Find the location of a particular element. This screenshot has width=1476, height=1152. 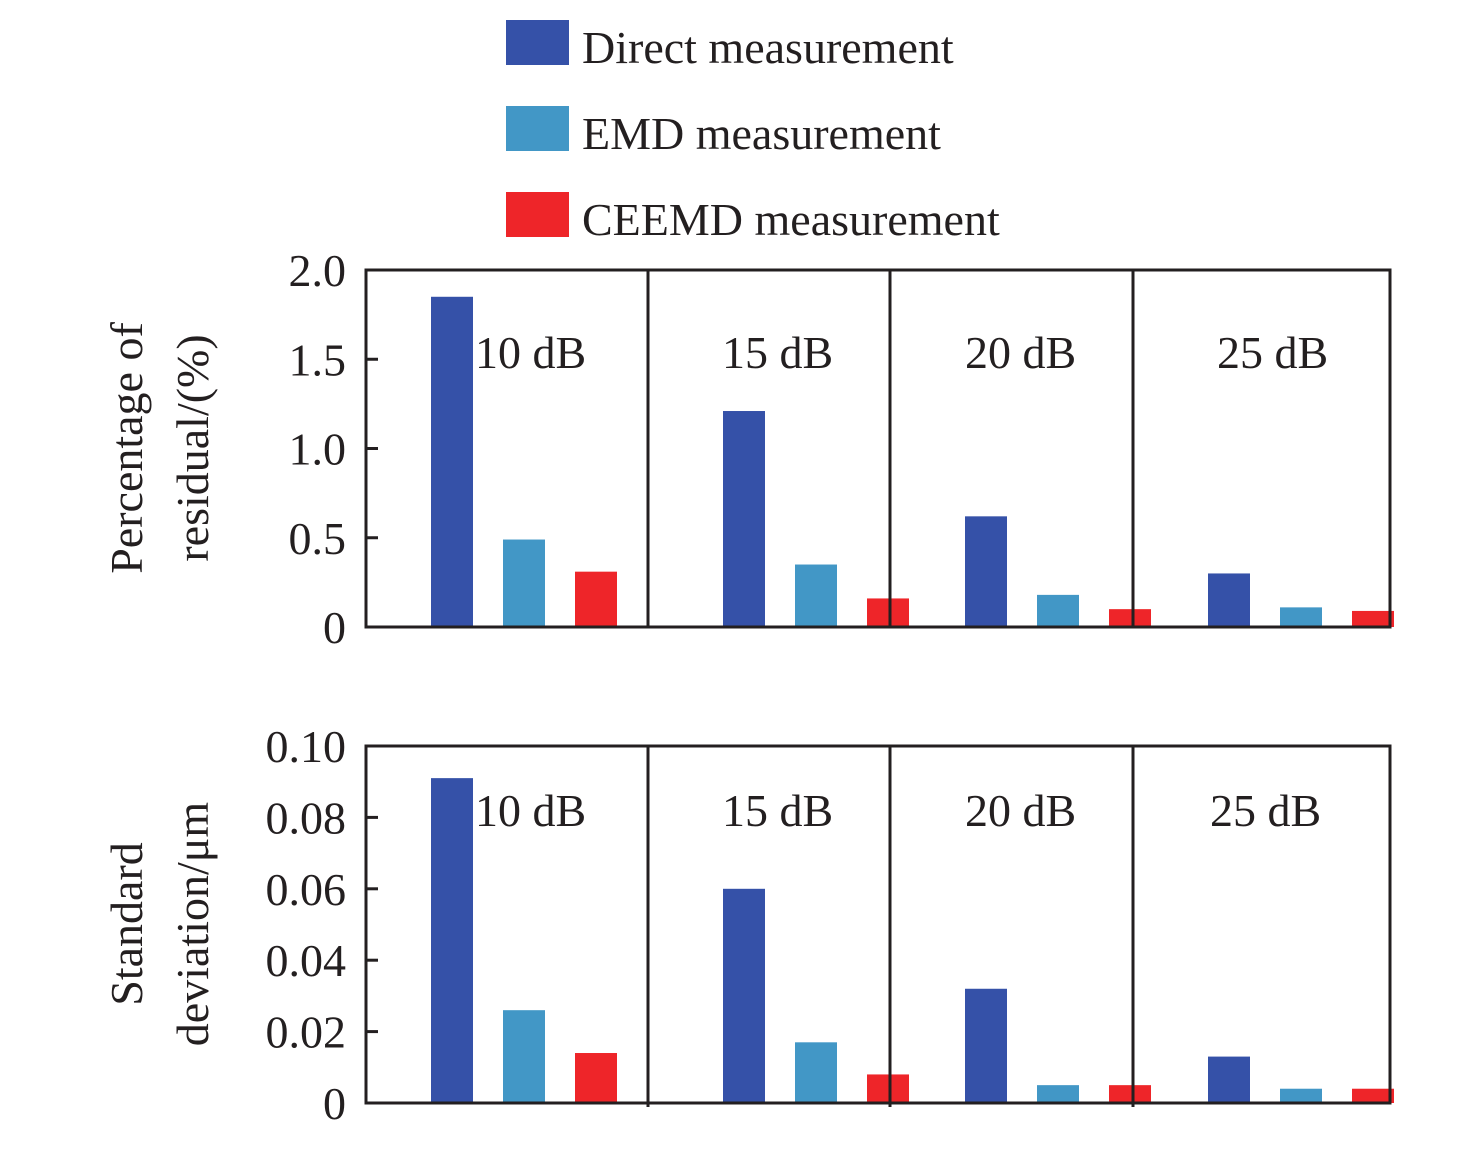

y-tick-label: 1.0 is located at coordinates (318, 449).